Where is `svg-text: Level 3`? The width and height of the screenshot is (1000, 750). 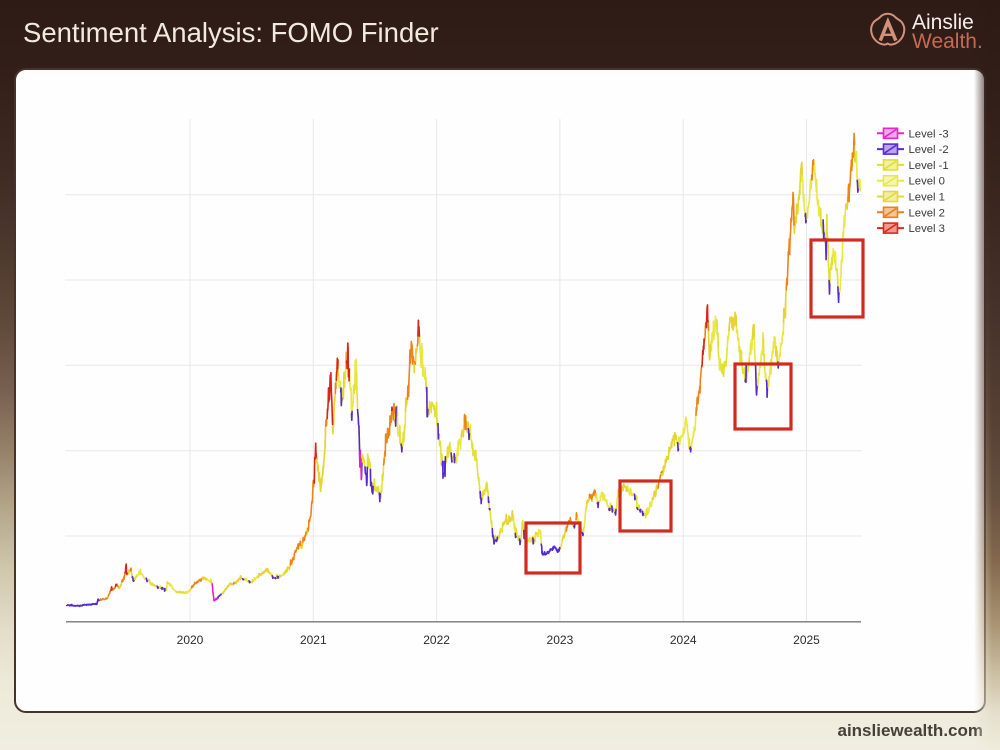 svg-text: Level 3 is located at coordinates (927, 229).